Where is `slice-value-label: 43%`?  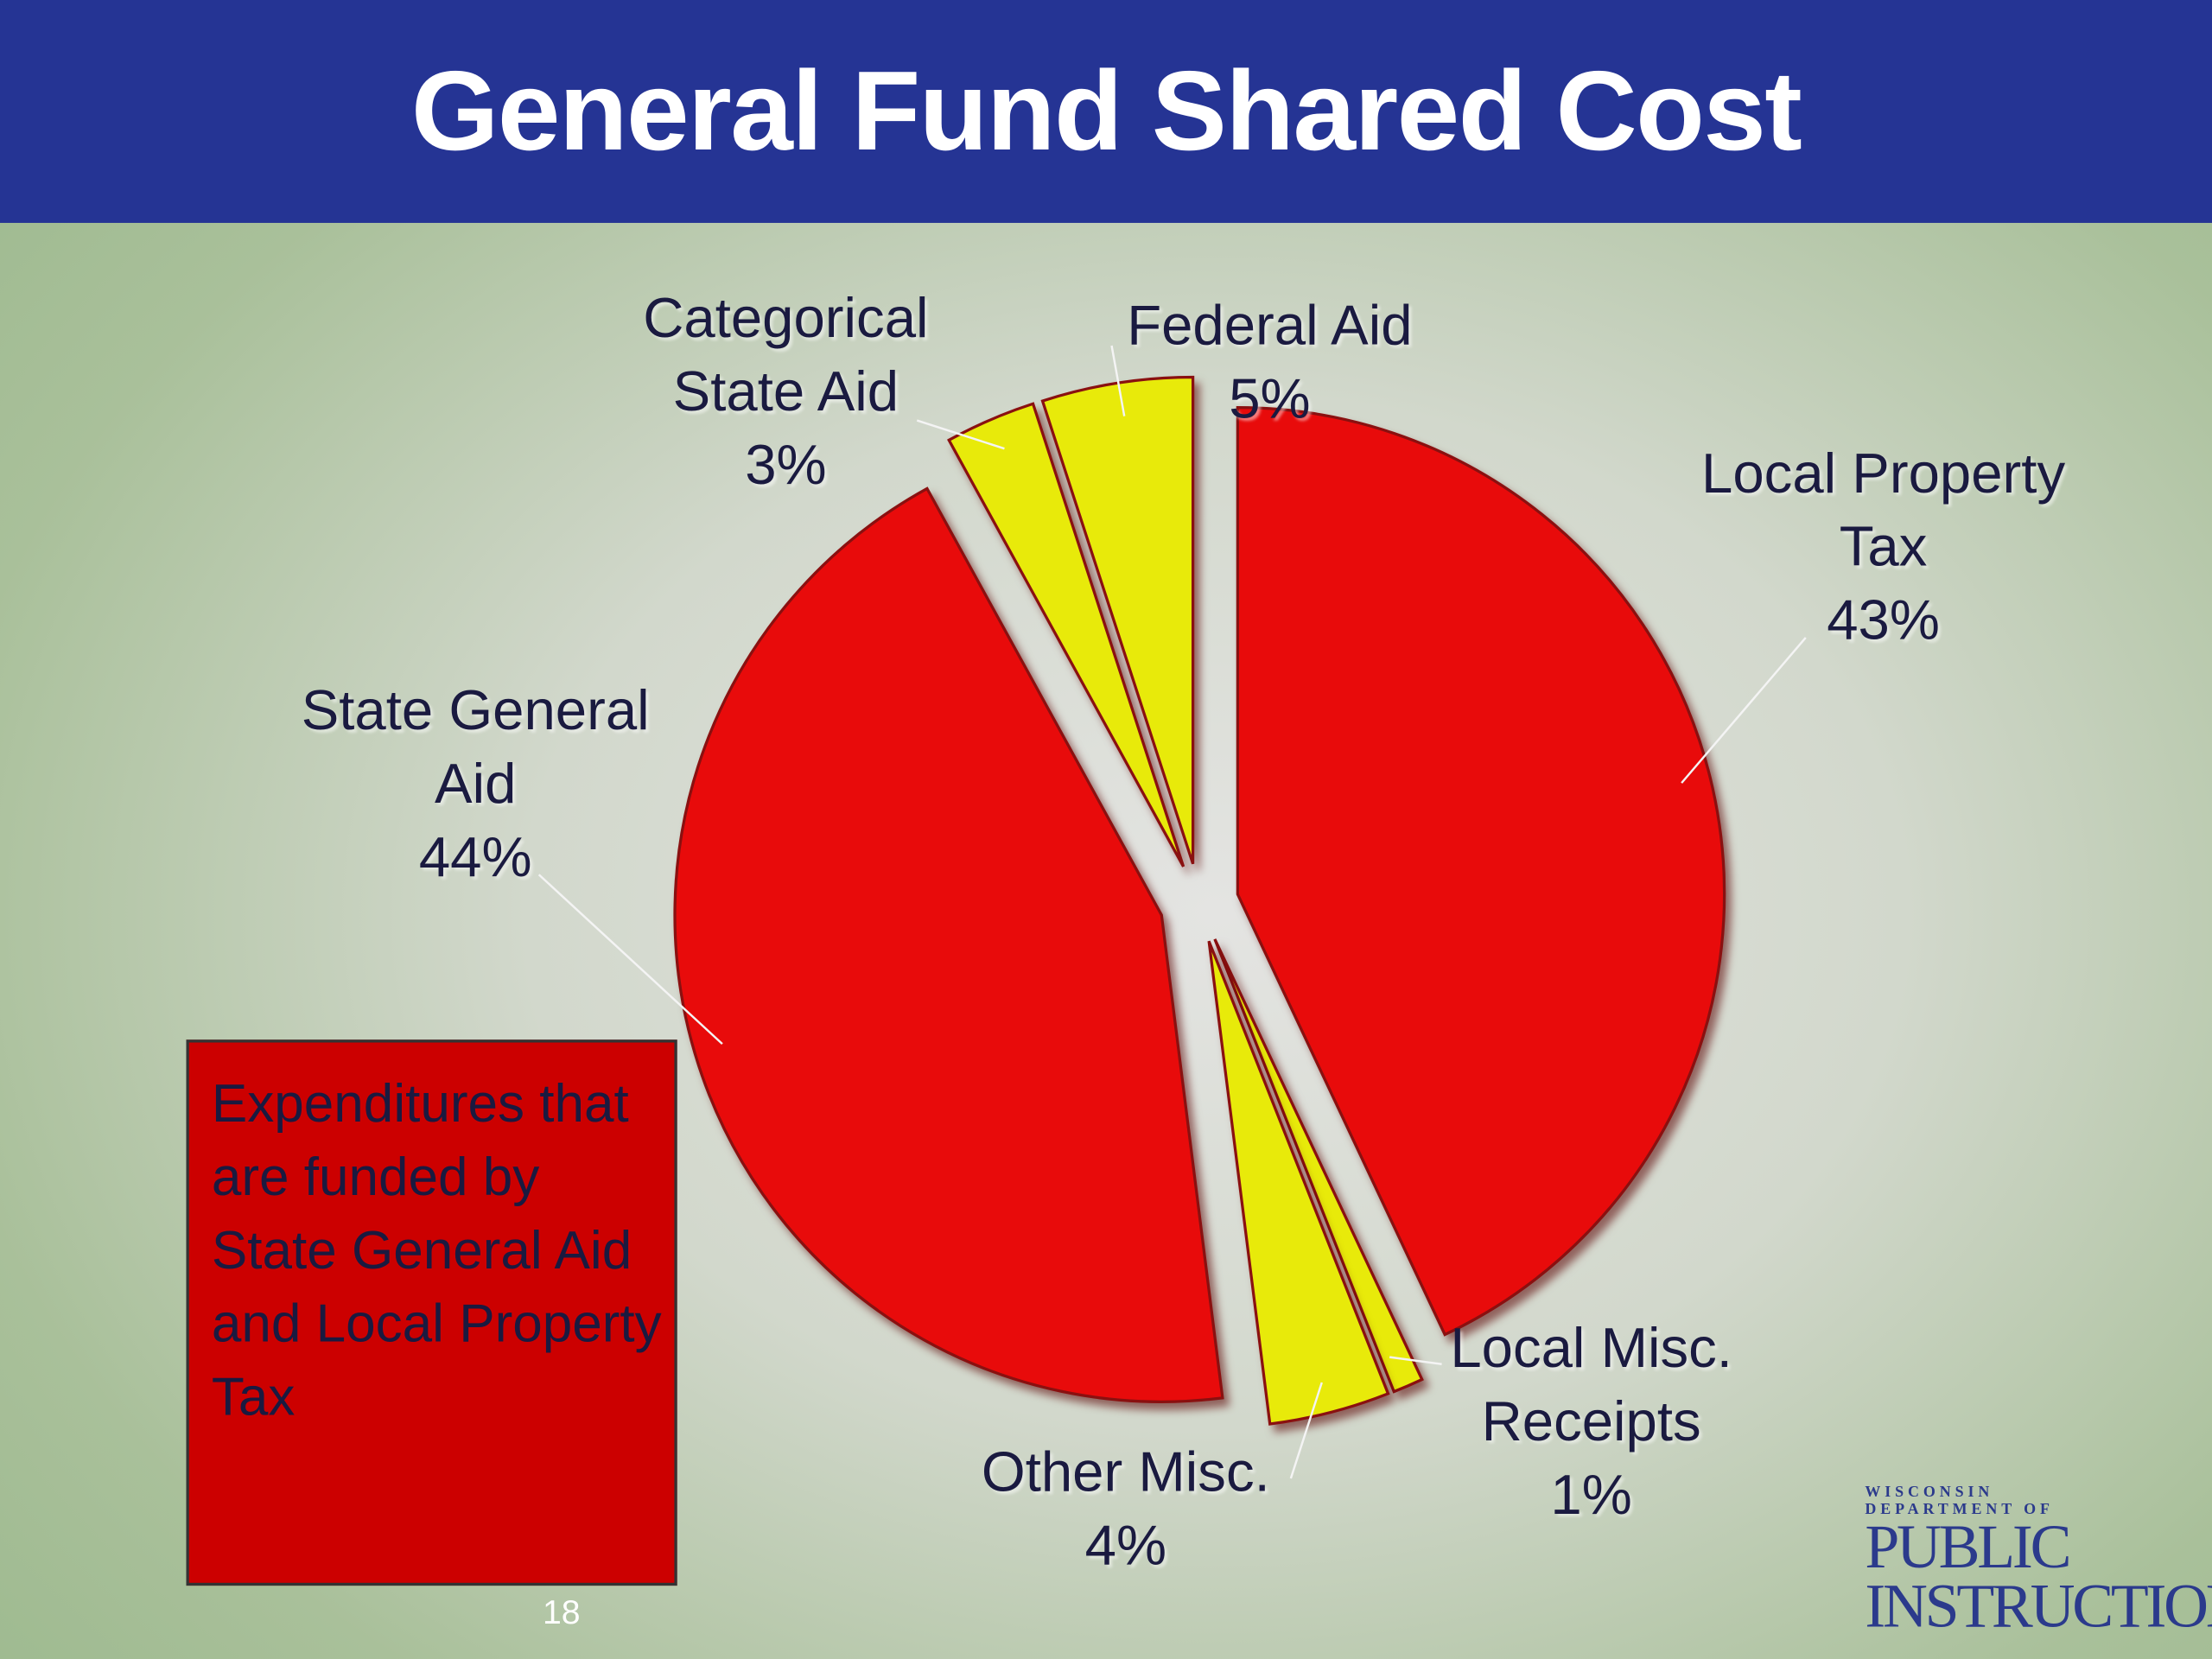 slice-value-label: 43% is located at coordinates (1883, 620).